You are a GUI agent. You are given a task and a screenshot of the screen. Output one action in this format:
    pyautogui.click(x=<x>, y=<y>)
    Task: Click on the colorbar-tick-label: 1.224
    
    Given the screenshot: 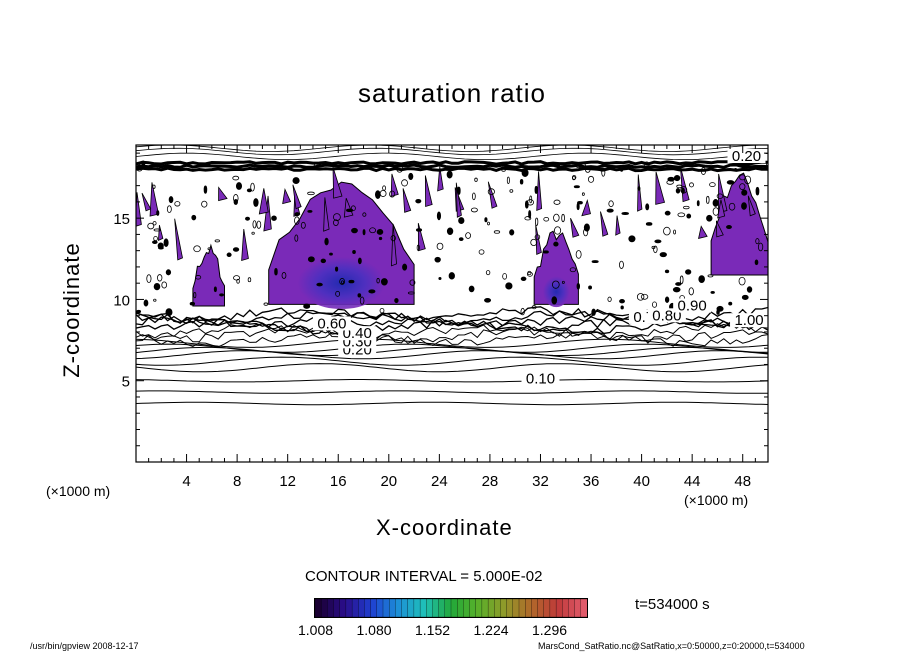 What is the action you would take?
    pyautogui.click(x=491, y=630)
    